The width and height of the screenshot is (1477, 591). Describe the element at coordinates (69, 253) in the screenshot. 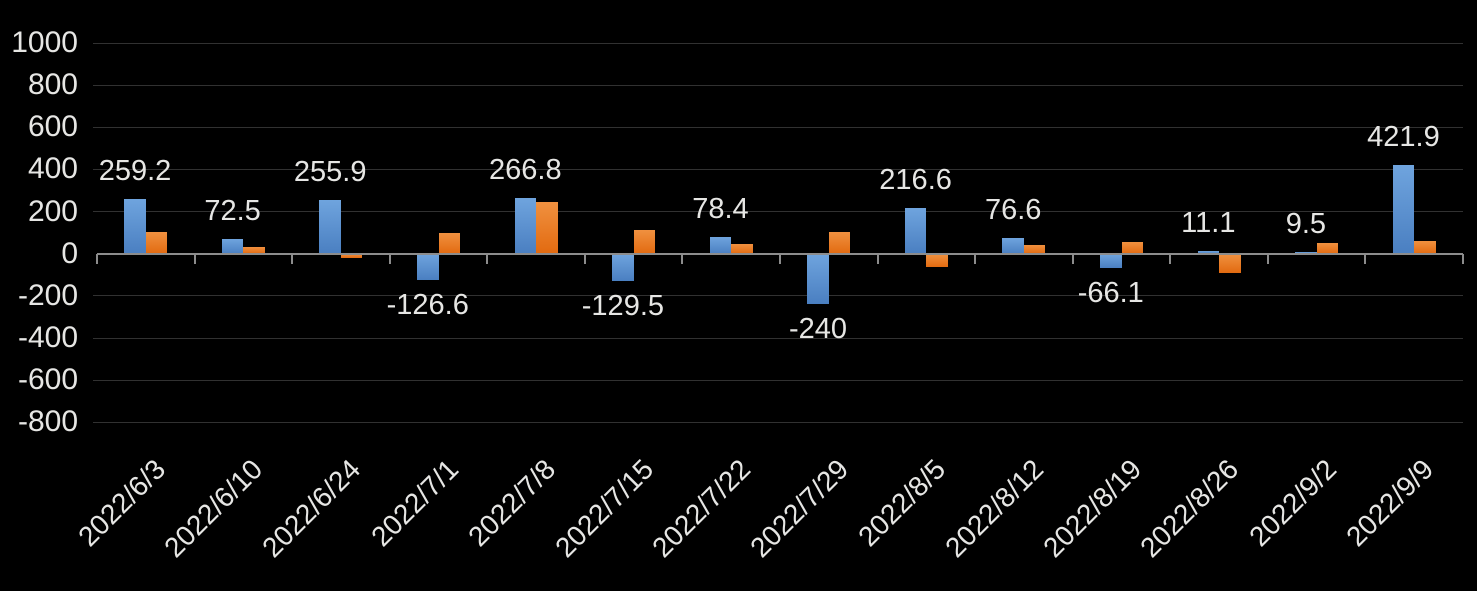

I see `y-axis-tick-label: 0` at that location.